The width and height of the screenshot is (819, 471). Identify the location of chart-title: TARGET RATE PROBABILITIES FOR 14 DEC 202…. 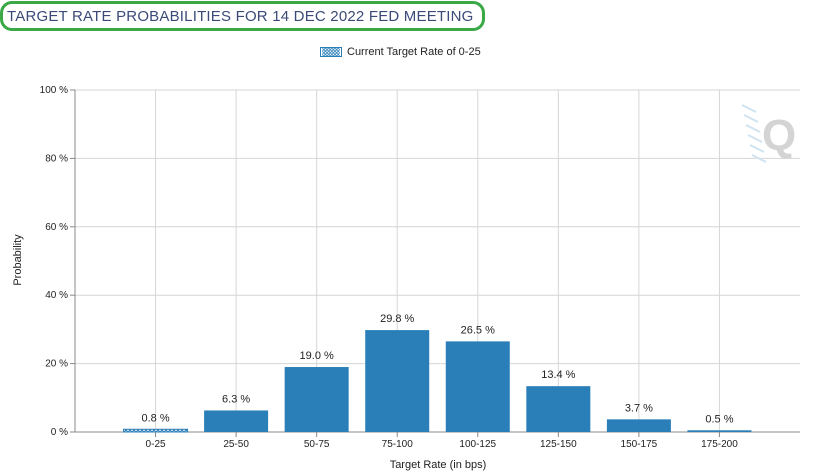
(240, 16).